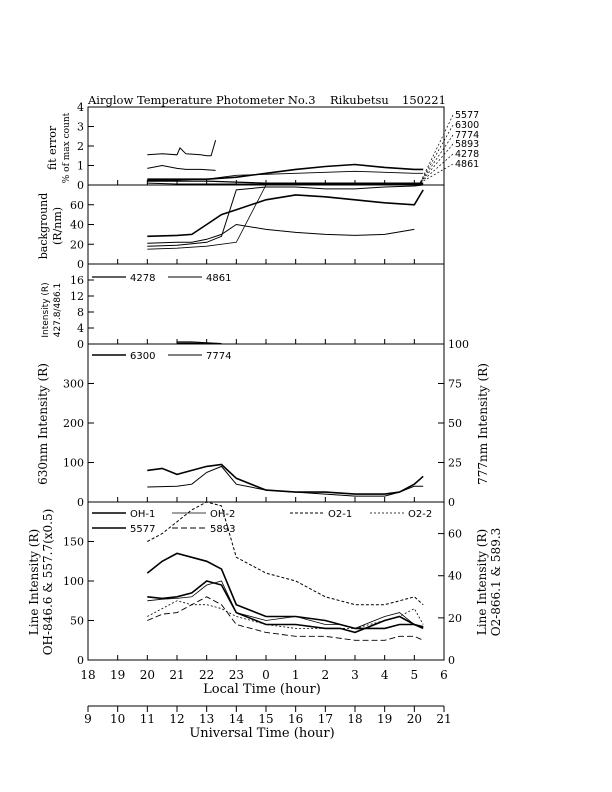 Image resolution: width=612 pixels, height=792 pixels. What do you see at coordinates (57, 226) in the screenshot?
I see `p2-ylabel2: (R/nm)` at bounding box center [57, 226].